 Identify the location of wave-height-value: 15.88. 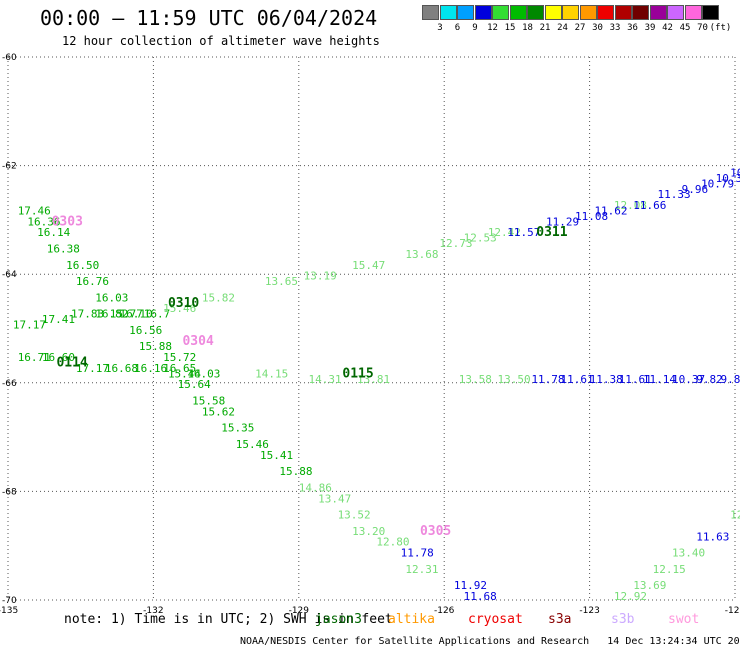
(155, 346).